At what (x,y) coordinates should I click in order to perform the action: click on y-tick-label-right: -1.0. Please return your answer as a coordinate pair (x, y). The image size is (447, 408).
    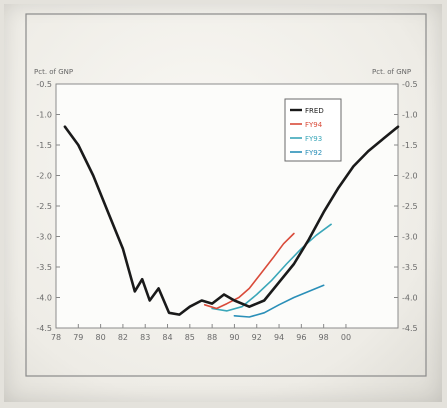
    Looking at the image, I should click on (410, 115).